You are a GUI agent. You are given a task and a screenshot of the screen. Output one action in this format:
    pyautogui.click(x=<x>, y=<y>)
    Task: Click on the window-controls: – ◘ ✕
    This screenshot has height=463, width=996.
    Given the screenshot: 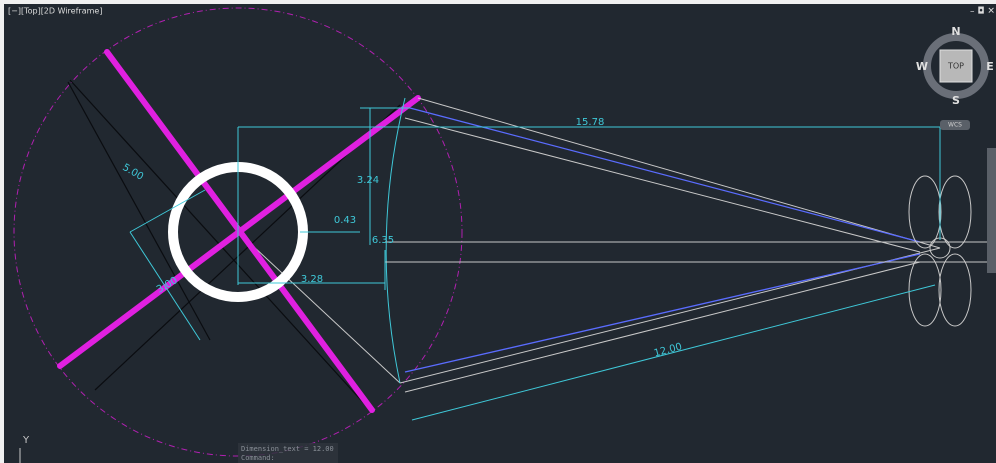 What is the action you would take?
    pyautogui.click(x=982, y=12)
    